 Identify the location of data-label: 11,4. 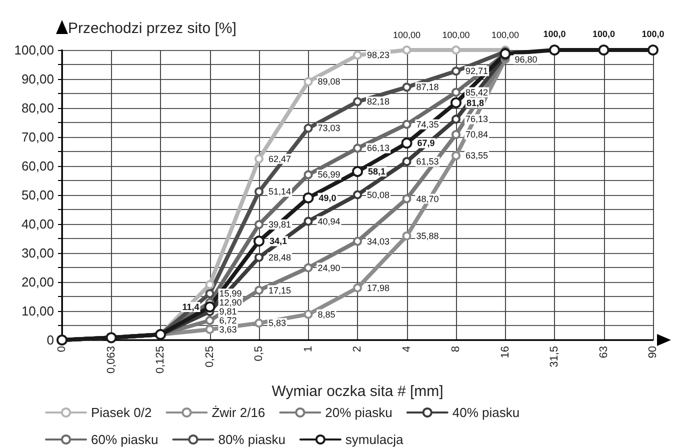
(191, 307).